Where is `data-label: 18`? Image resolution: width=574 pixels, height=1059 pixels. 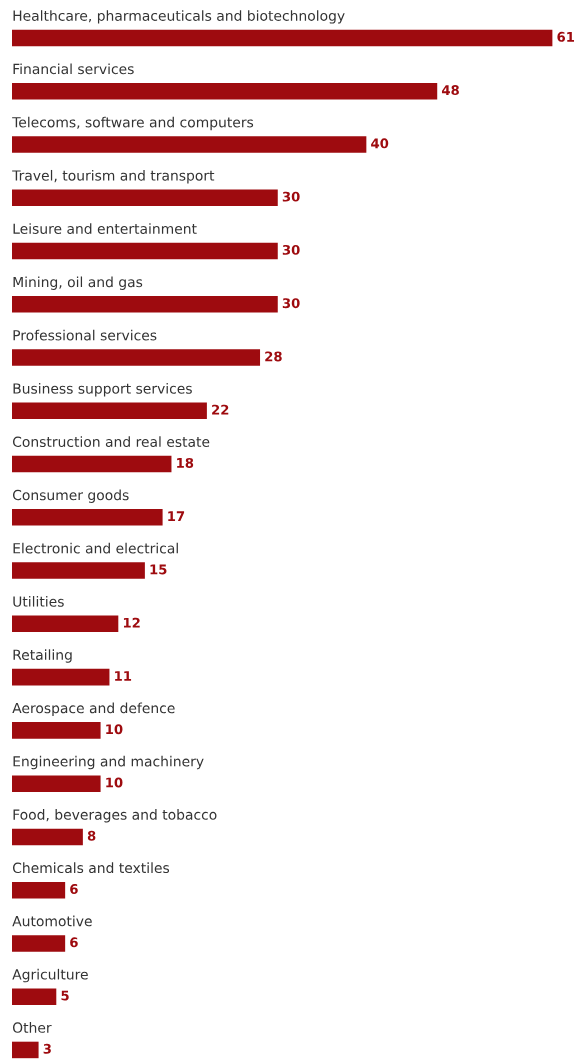 data-label: 18 is located at coordinates (185, 462).